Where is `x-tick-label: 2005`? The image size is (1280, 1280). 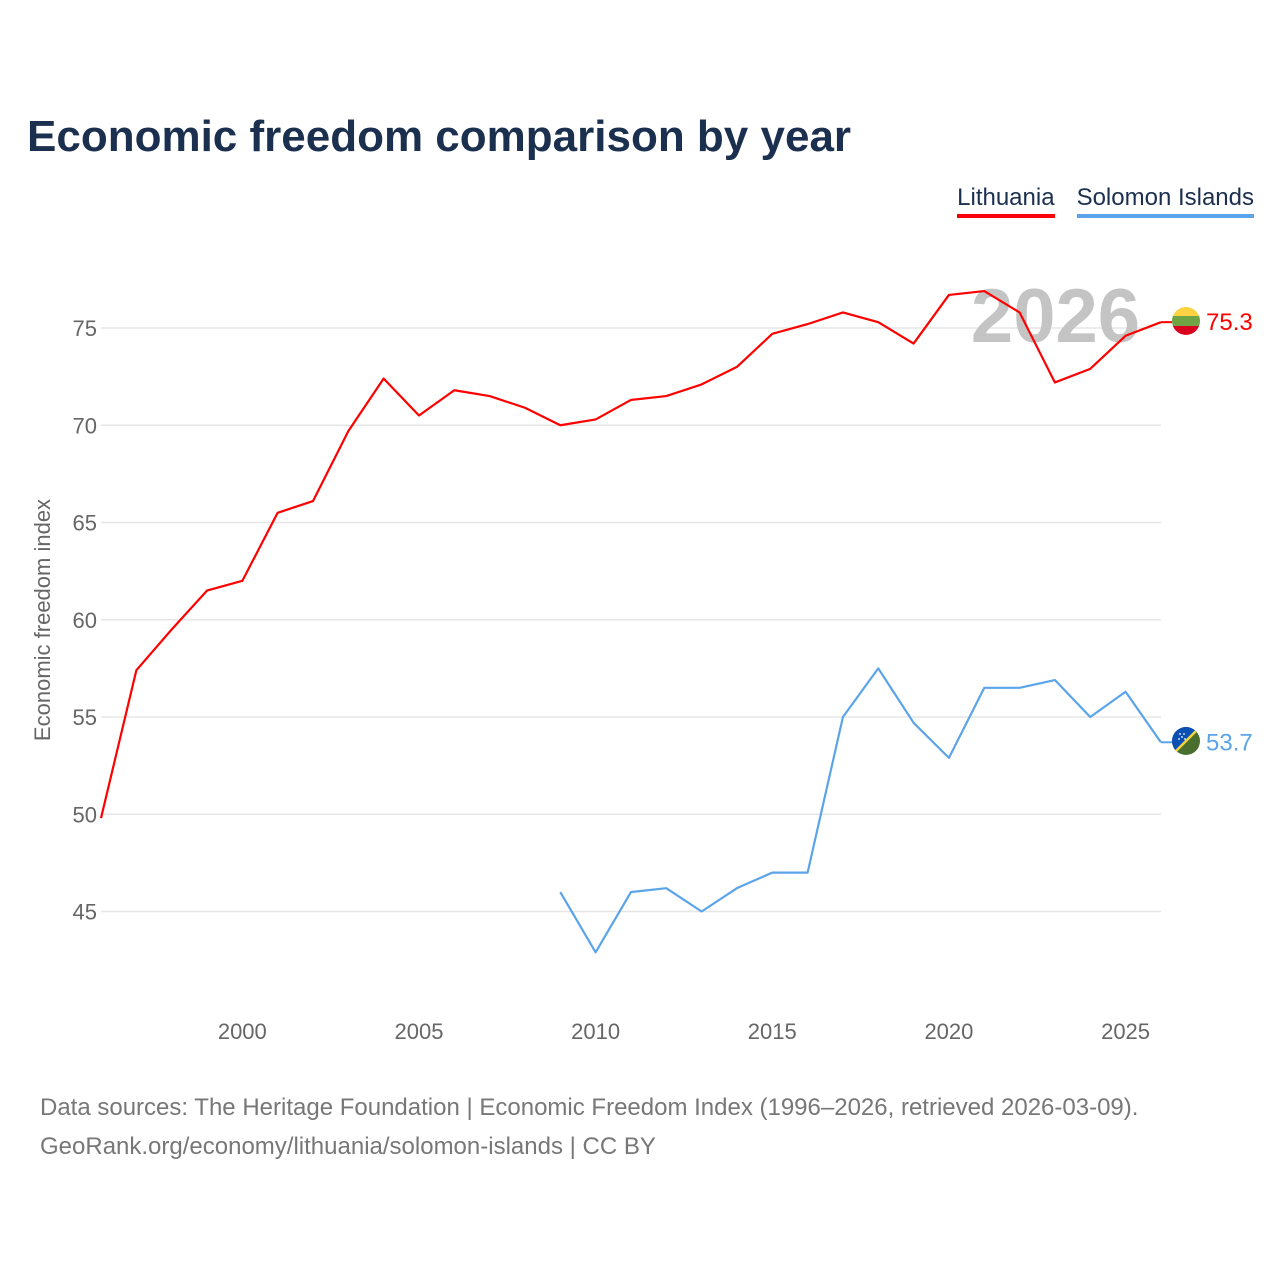 x-tick-label: 2005 is located at coordinates (418, 1031).